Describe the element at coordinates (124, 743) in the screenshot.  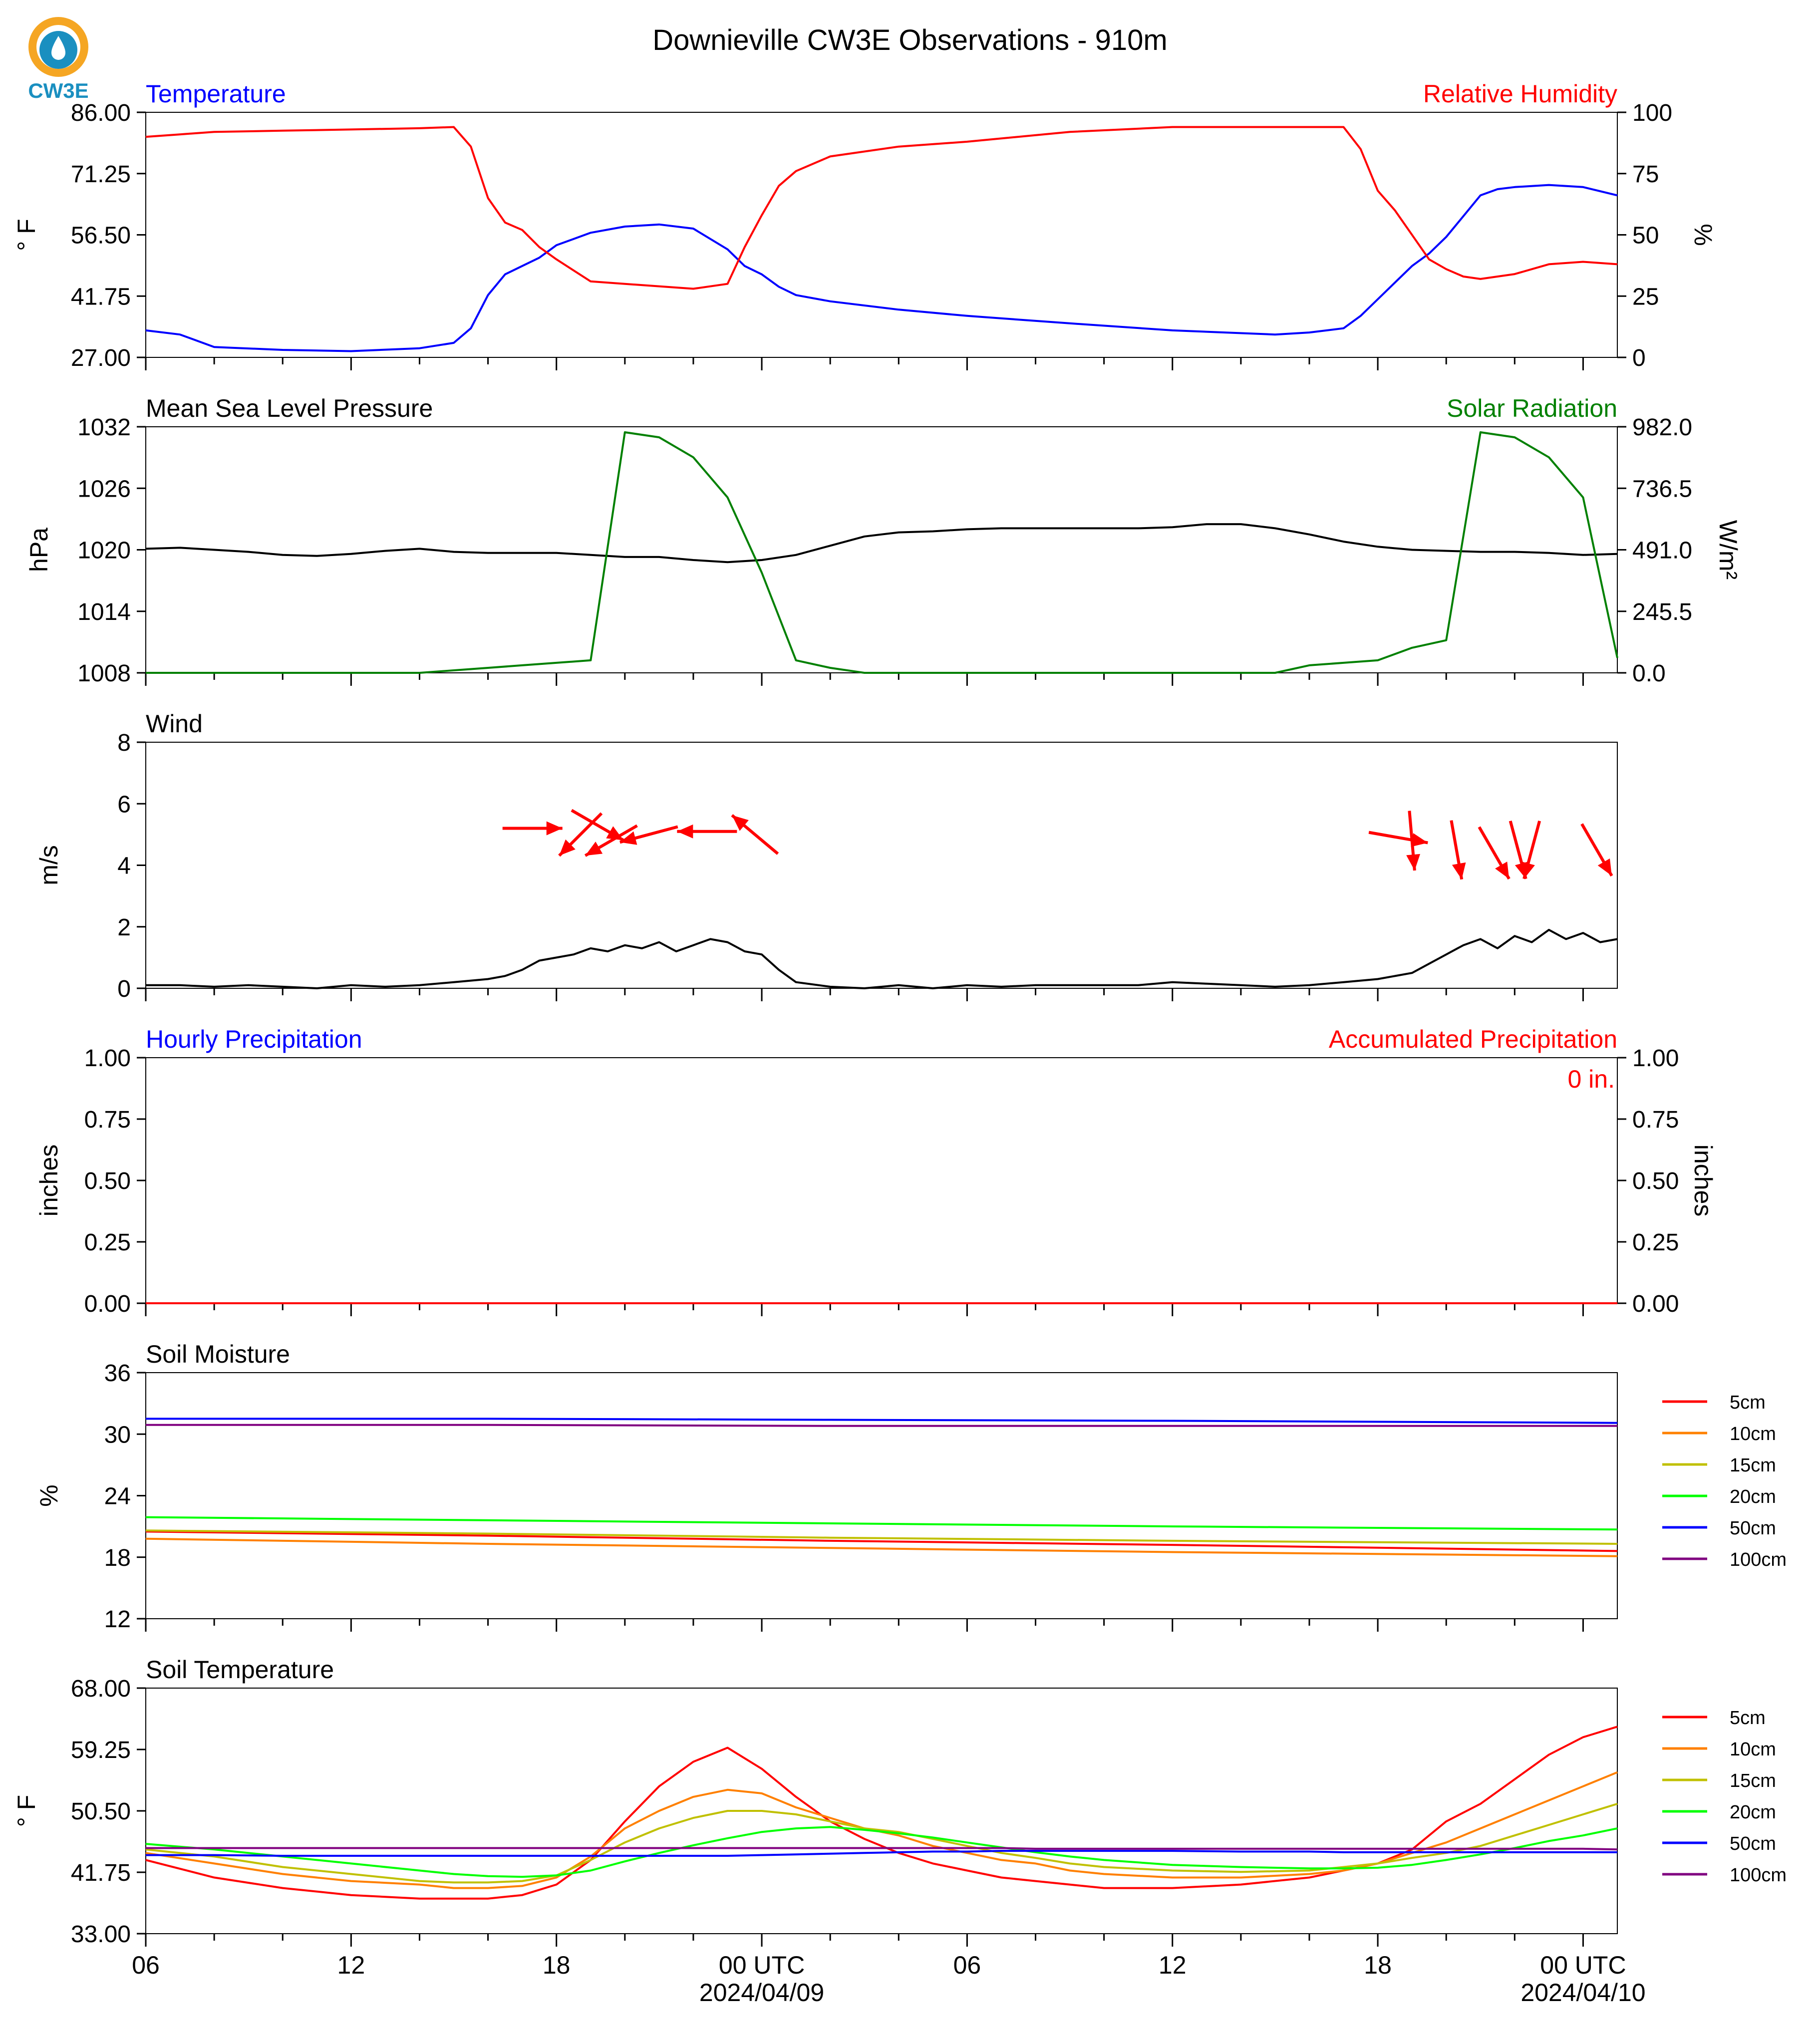
I see `y-tick-label: 8` at that location.